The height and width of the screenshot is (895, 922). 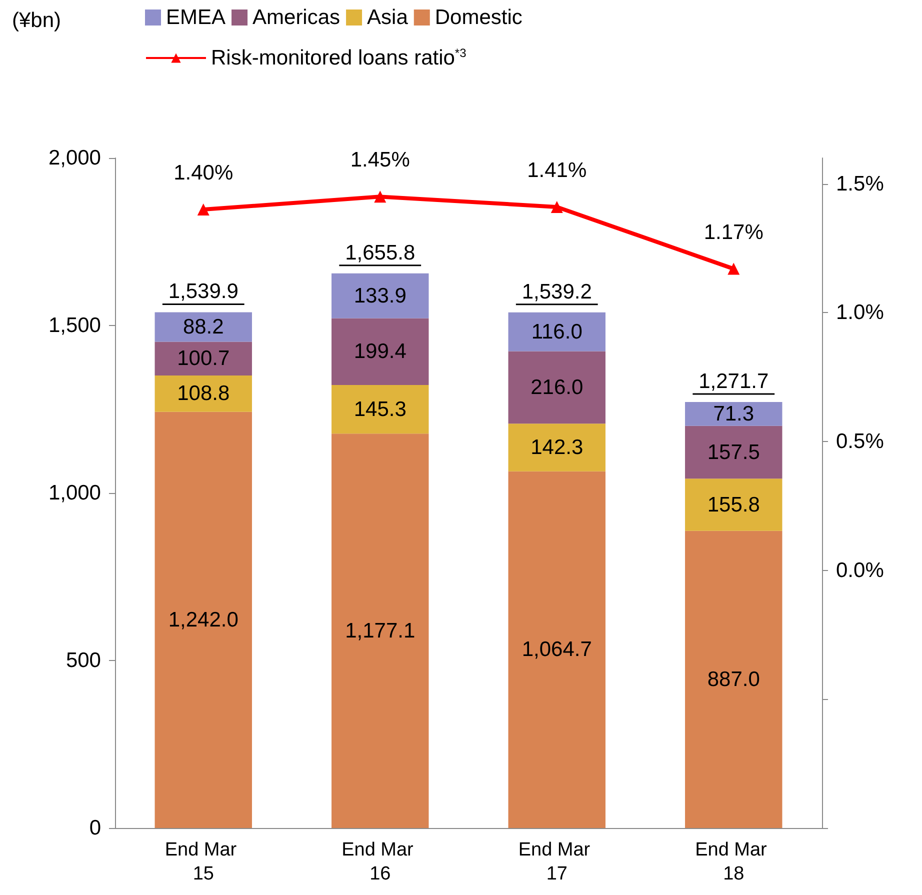 I want to click on data-label: 88.2, so click(x=203, y=326).